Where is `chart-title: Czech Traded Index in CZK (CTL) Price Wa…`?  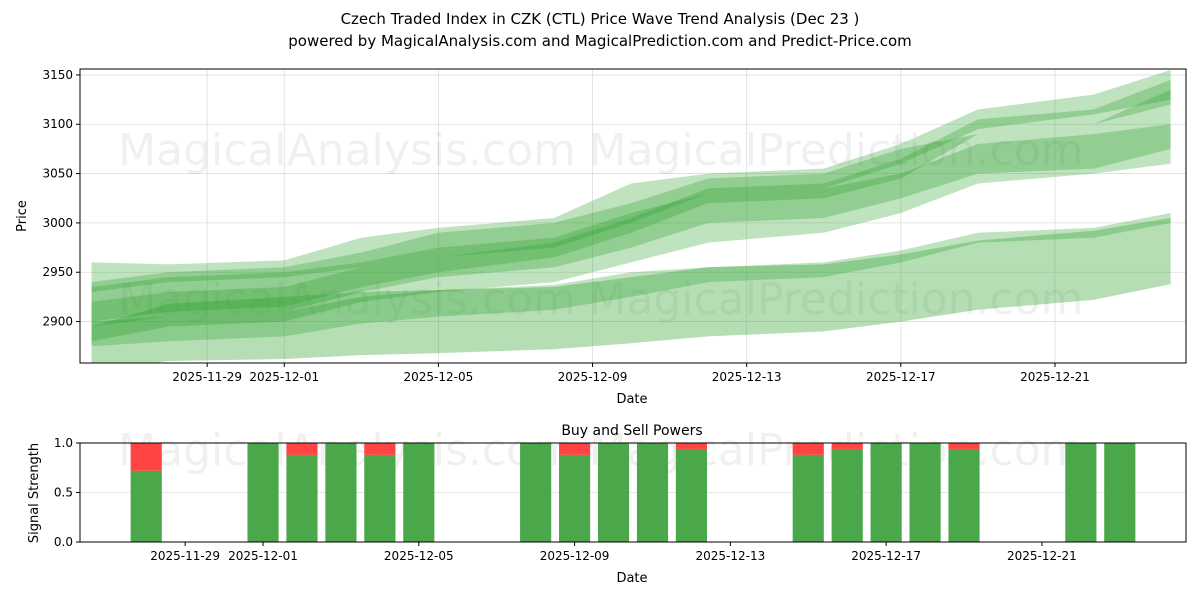 chart-title: Czech Traded Index in CZK (CTL) Price Wa… is located at coordinates (600, 19).